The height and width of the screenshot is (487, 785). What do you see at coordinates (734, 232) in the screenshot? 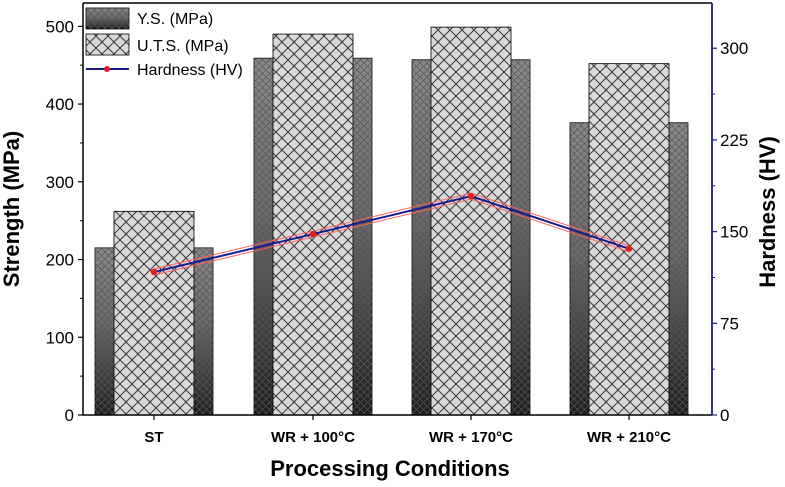
I see `right-tick-label: 150` at bounding box center [734, 232].